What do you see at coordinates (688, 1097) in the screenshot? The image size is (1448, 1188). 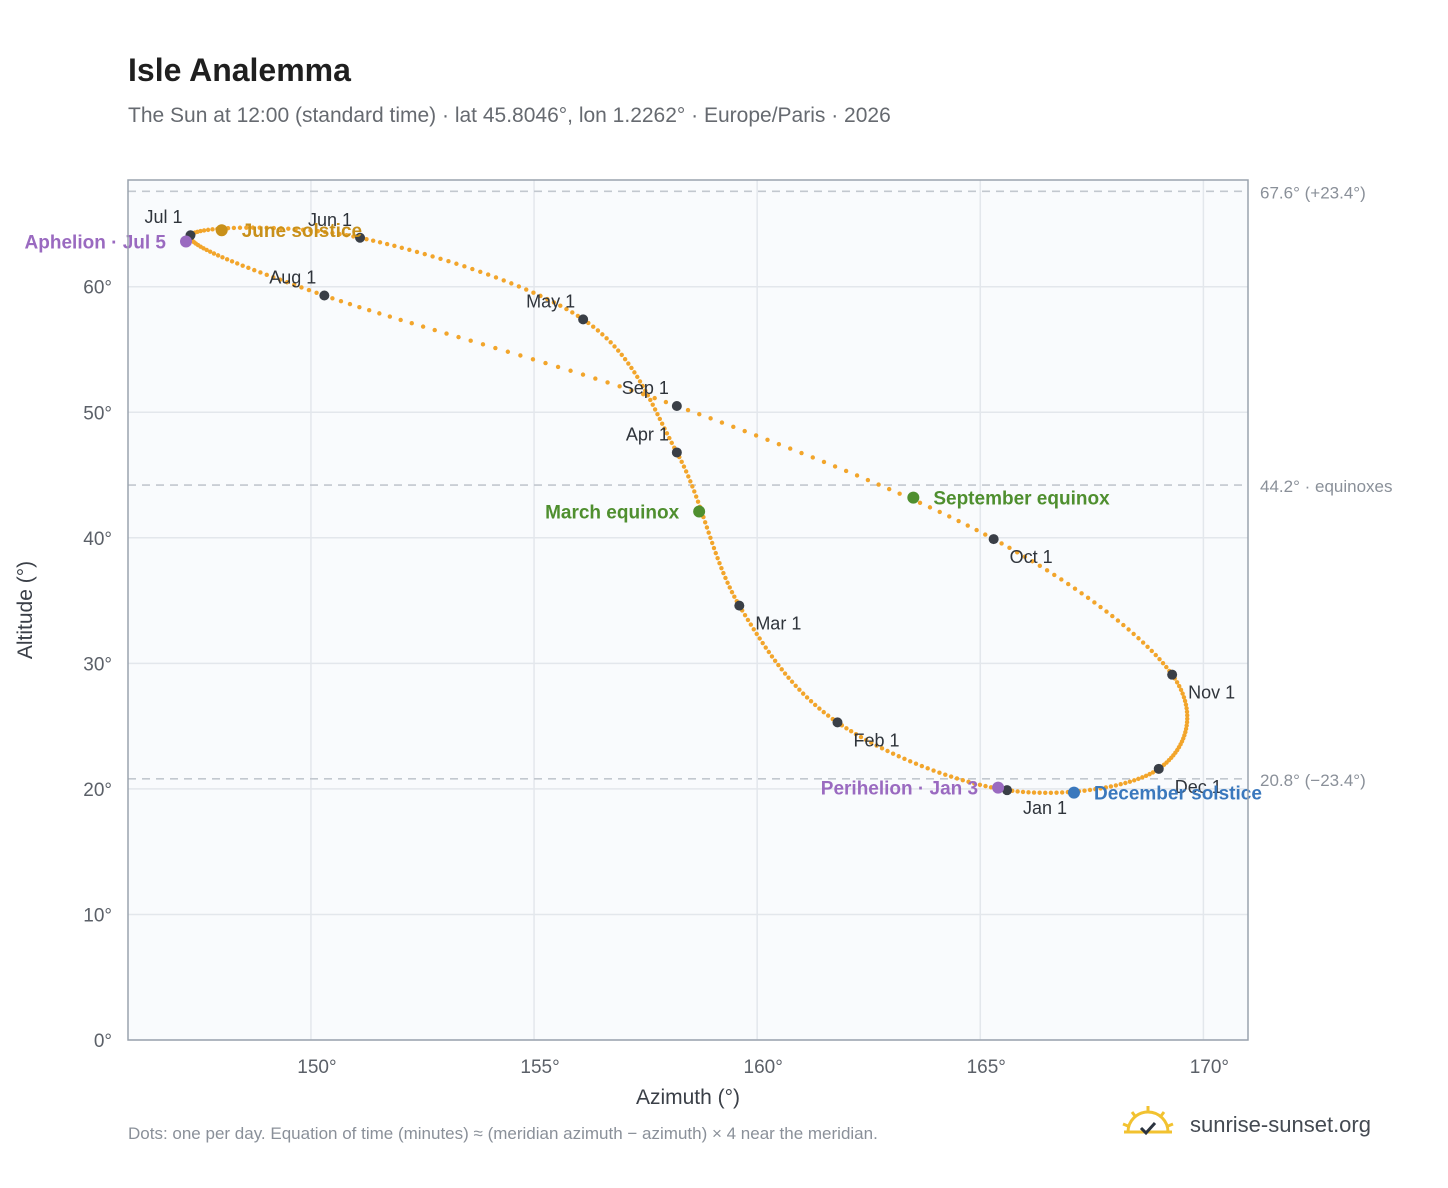 I see `x-axis-label: Azimuth (°)` at bounding box center [688, 1097].